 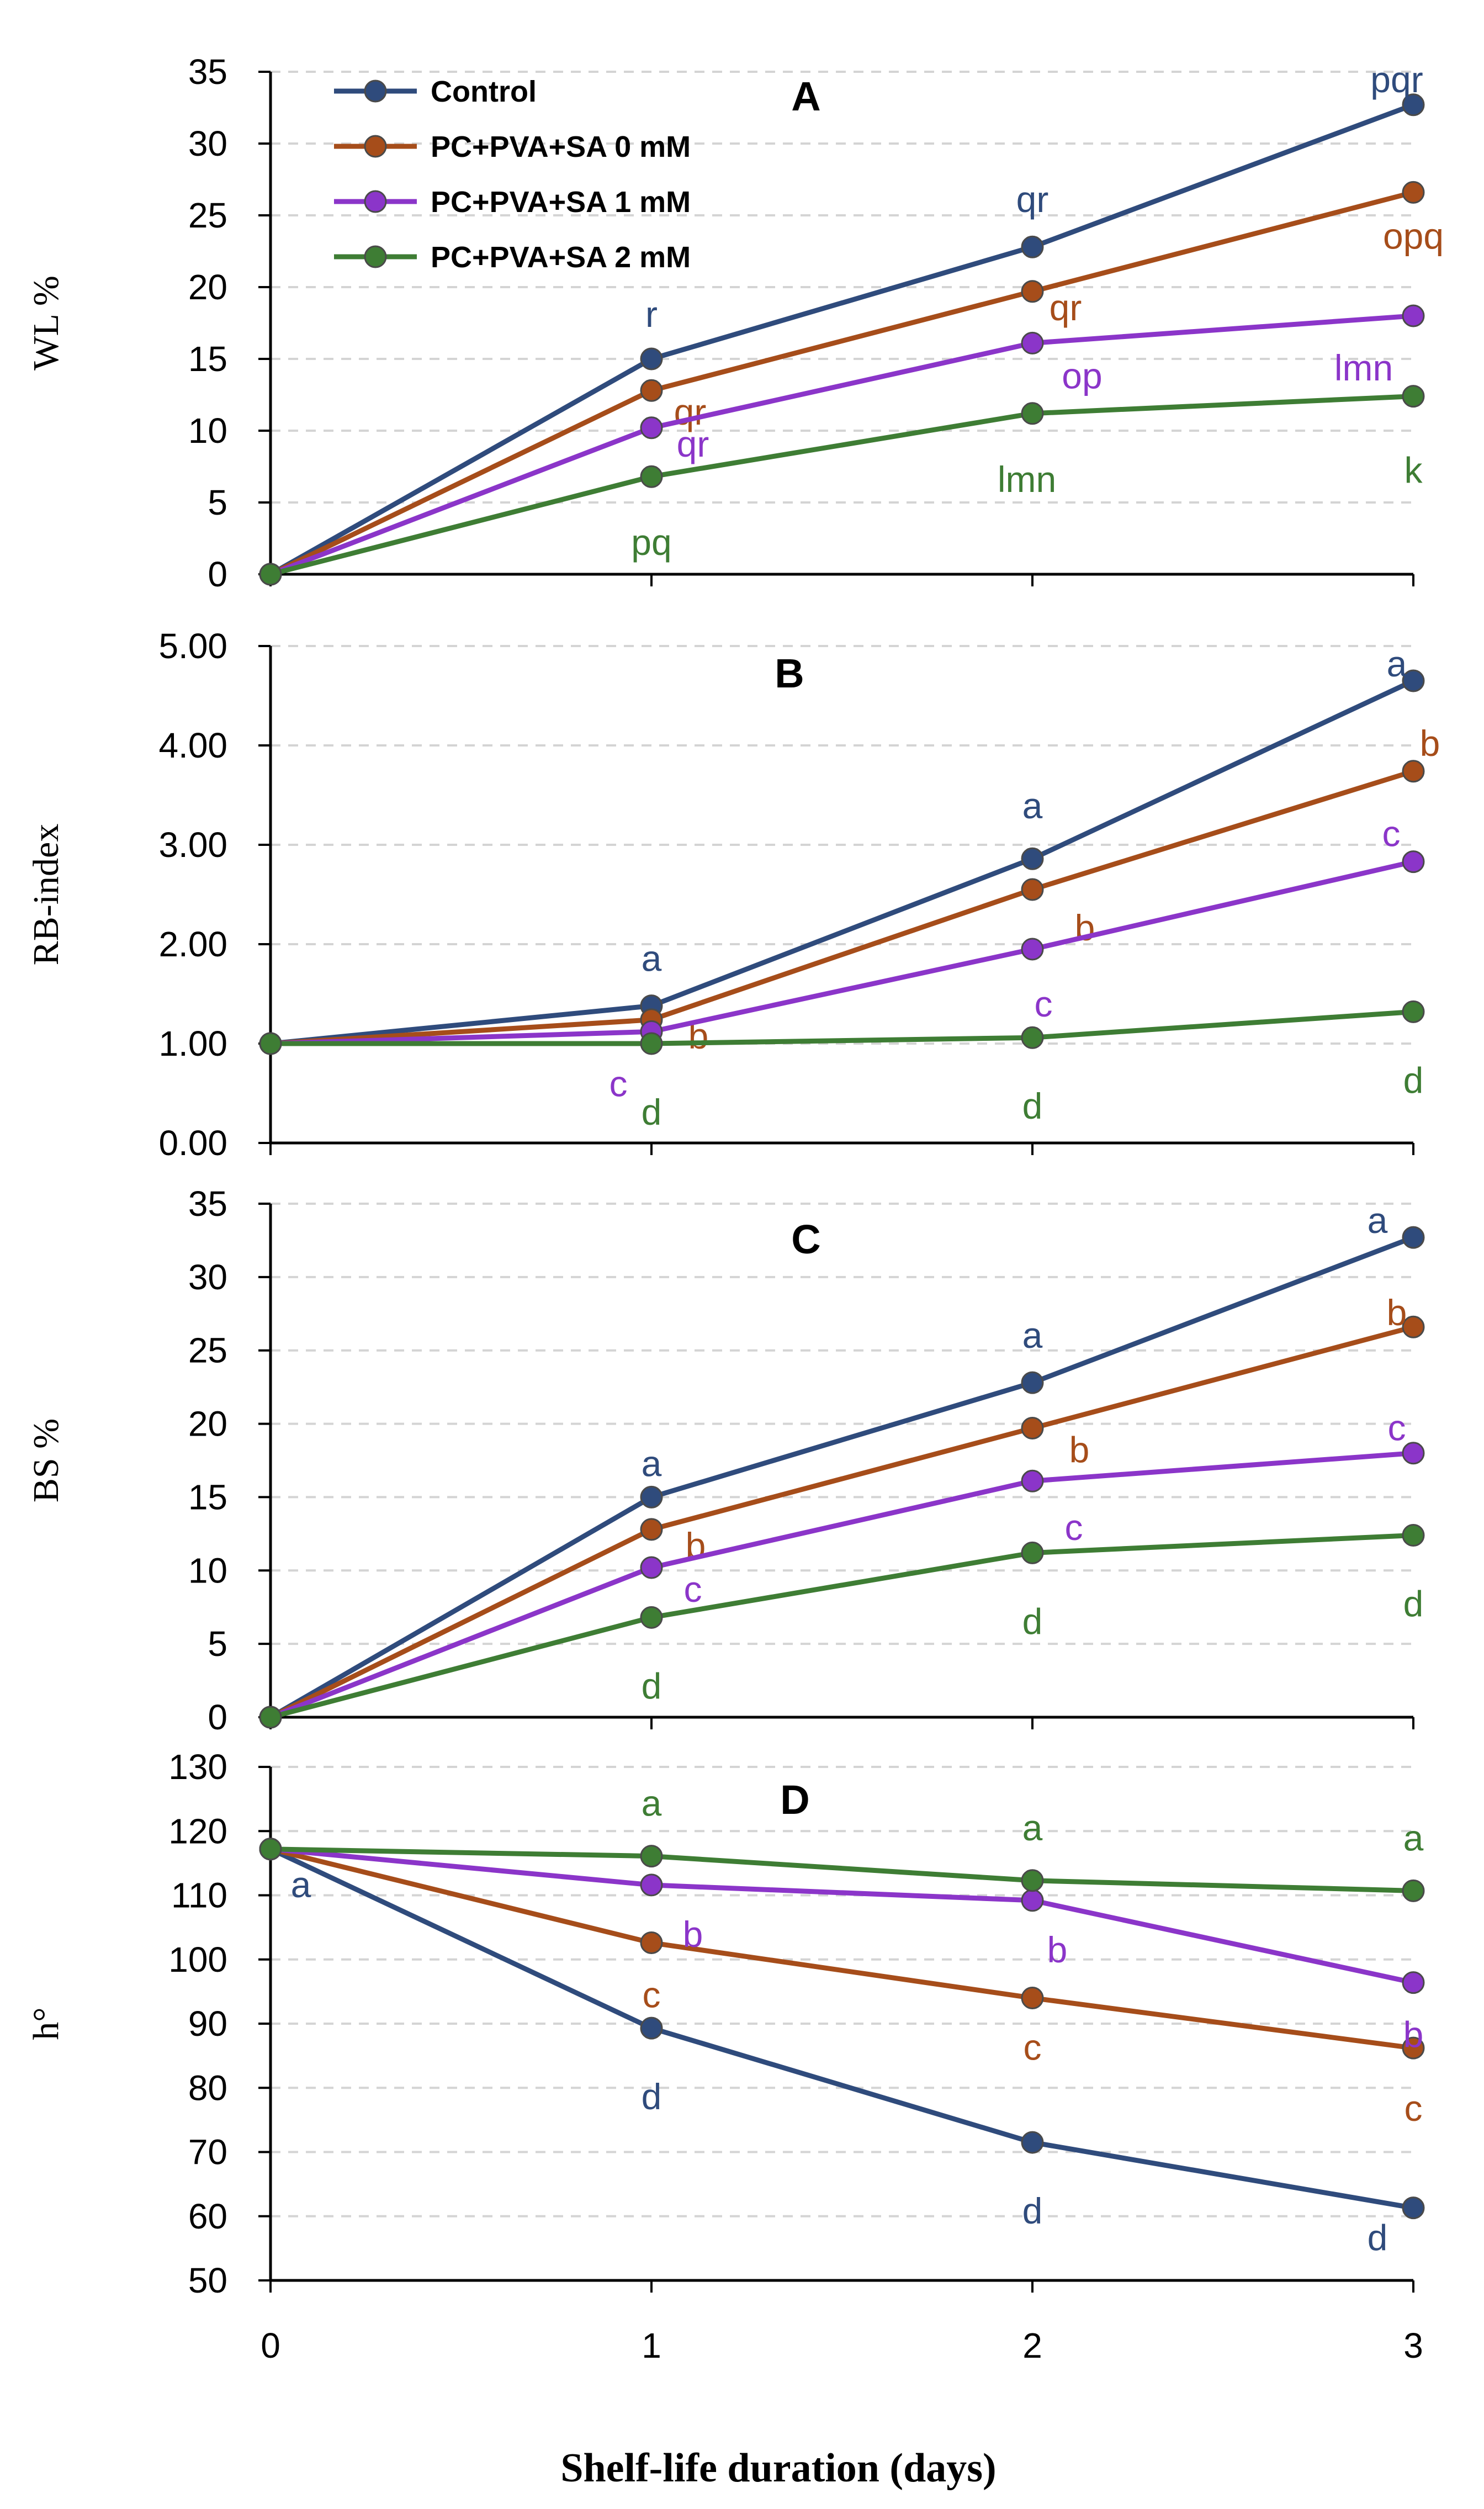 I want to click on significance-label: op, so click(x=1082, y=375).